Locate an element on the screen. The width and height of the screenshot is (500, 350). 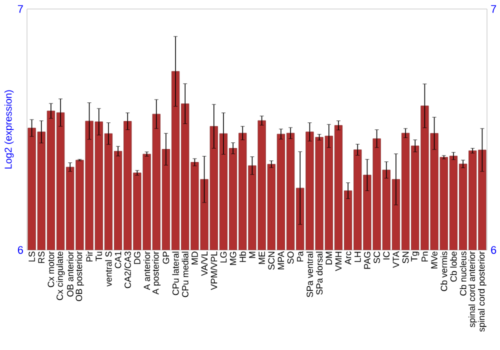
x-tick-label: DG is located at coordinates (137, 258).